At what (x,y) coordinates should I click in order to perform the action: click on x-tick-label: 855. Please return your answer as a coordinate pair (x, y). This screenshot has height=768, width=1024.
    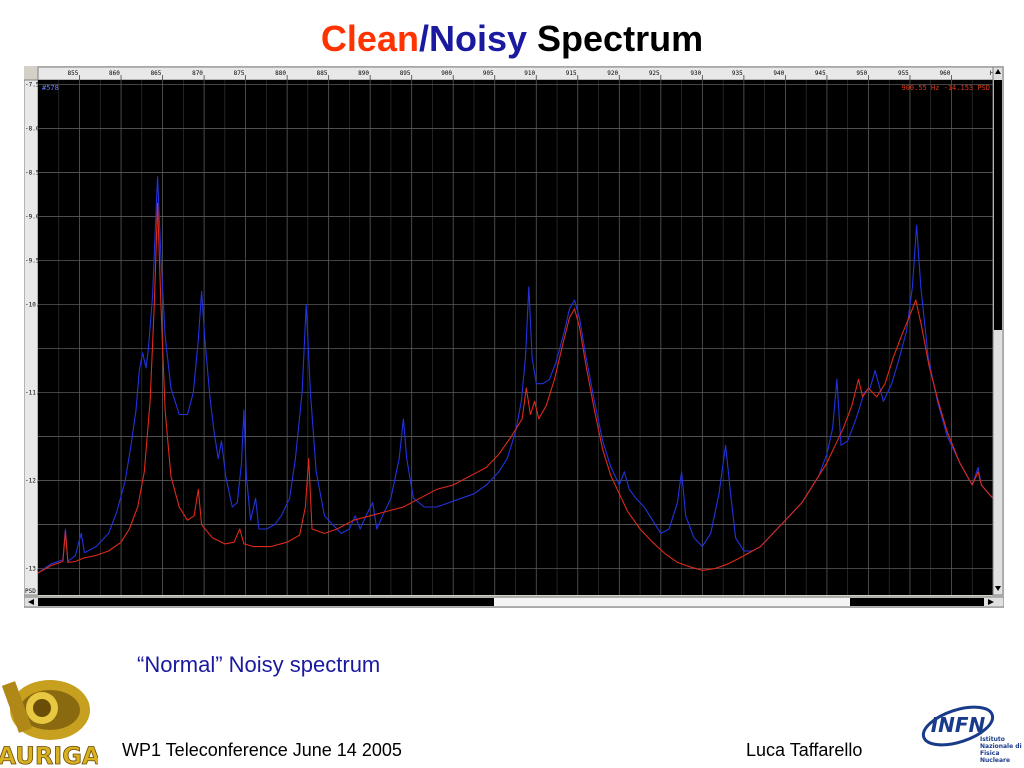
    Looking at the image, I should click on (73, 73).